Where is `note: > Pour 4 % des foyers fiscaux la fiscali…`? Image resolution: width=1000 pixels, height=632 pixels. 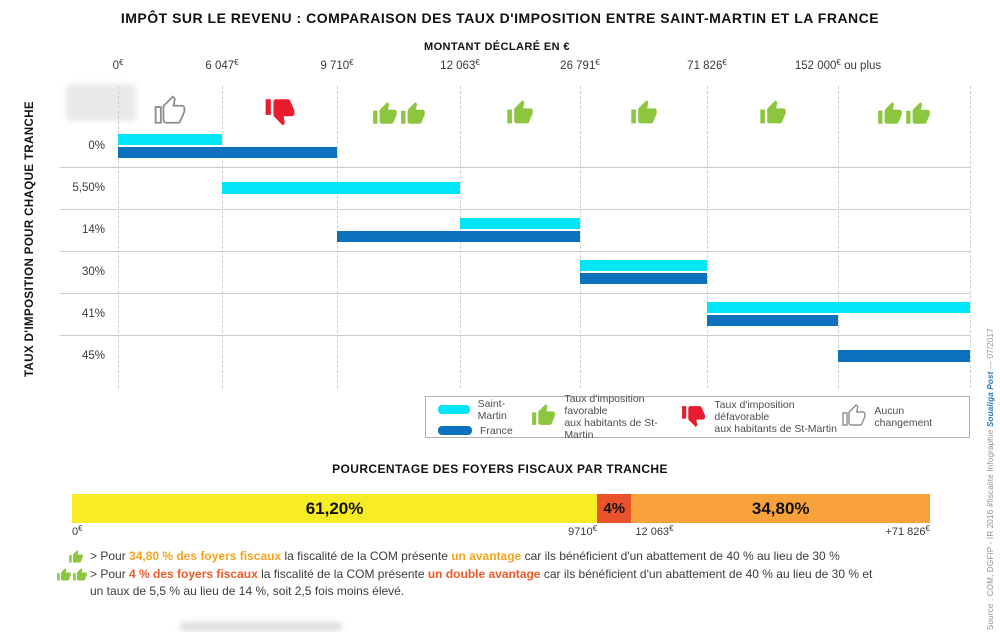
note: > Pour 4 % des foyers fiscaux la fiscali… is located at coordinates (505, 583).